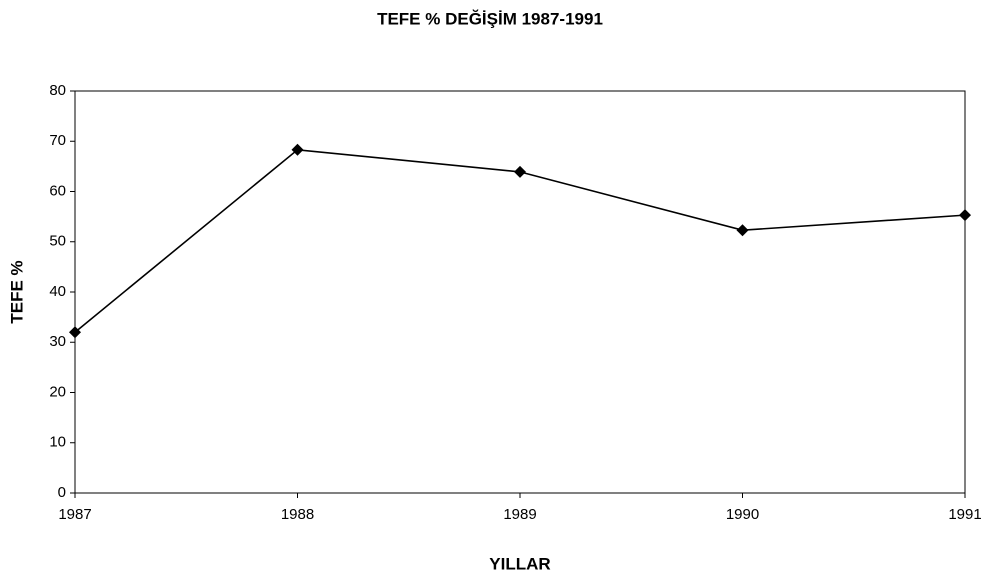 The width and height of the screenshot is (994, 581). What do you see at coordinates (57, 90) in the screenshot?
I see `y-tick-label: 80` at bounding box center [57, 90].